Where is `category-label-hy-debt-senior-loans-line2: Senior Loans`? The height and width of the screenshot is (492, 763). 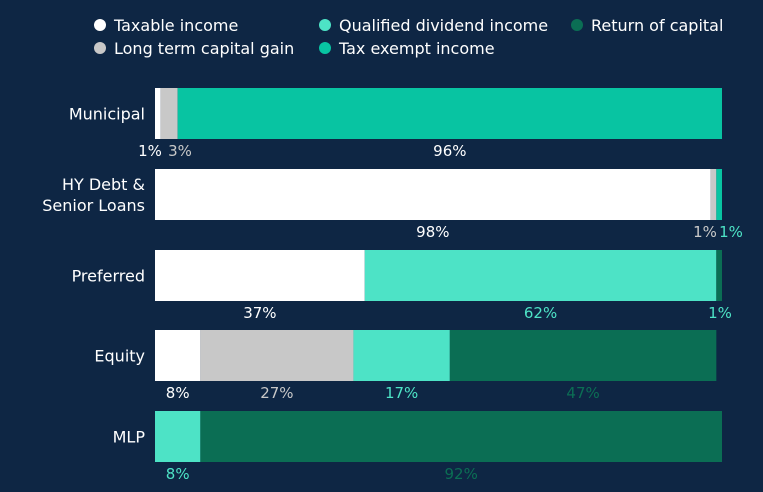
category-label-hy-debt-senior-loans-line2: Senior Loans is located at coordinates (93, 205).